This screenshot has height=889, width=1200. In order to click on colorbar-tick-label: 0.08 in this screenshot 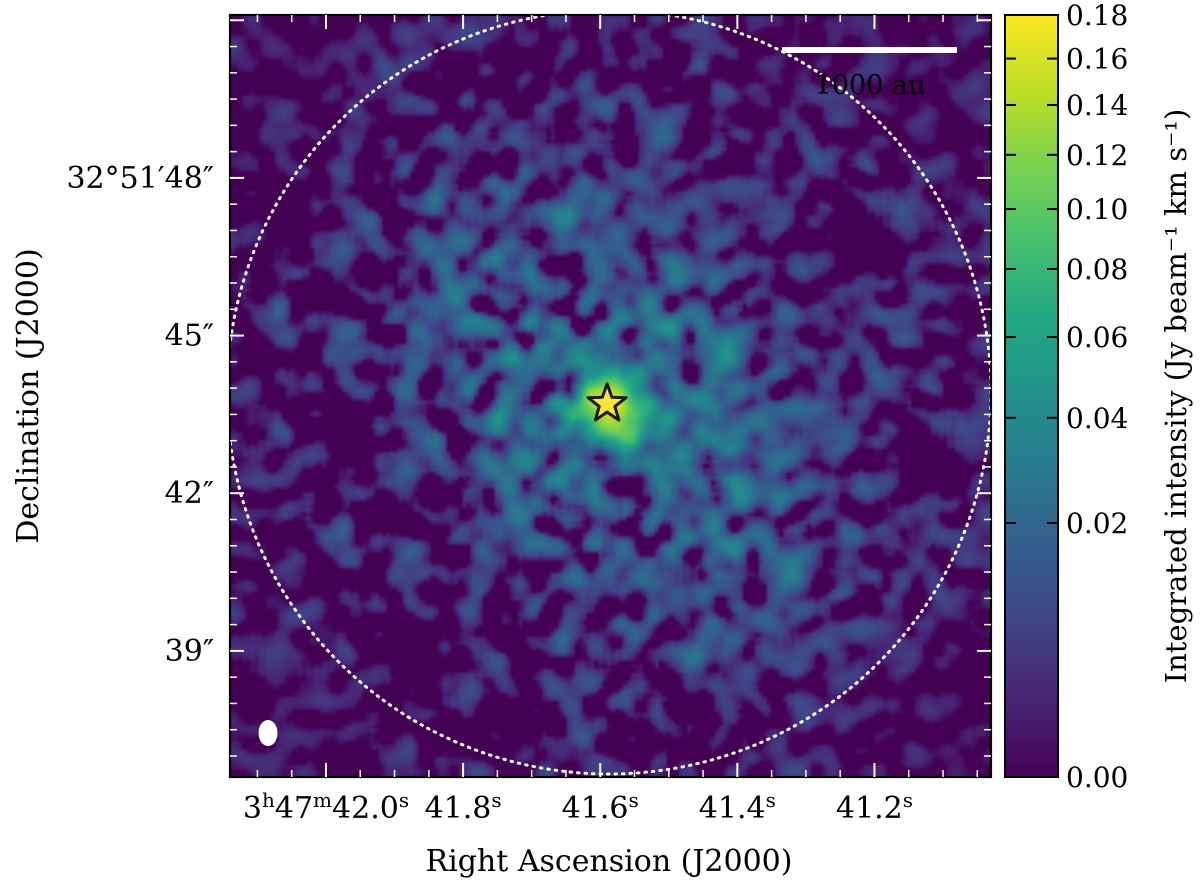, I will do `click(1097, 269)`.